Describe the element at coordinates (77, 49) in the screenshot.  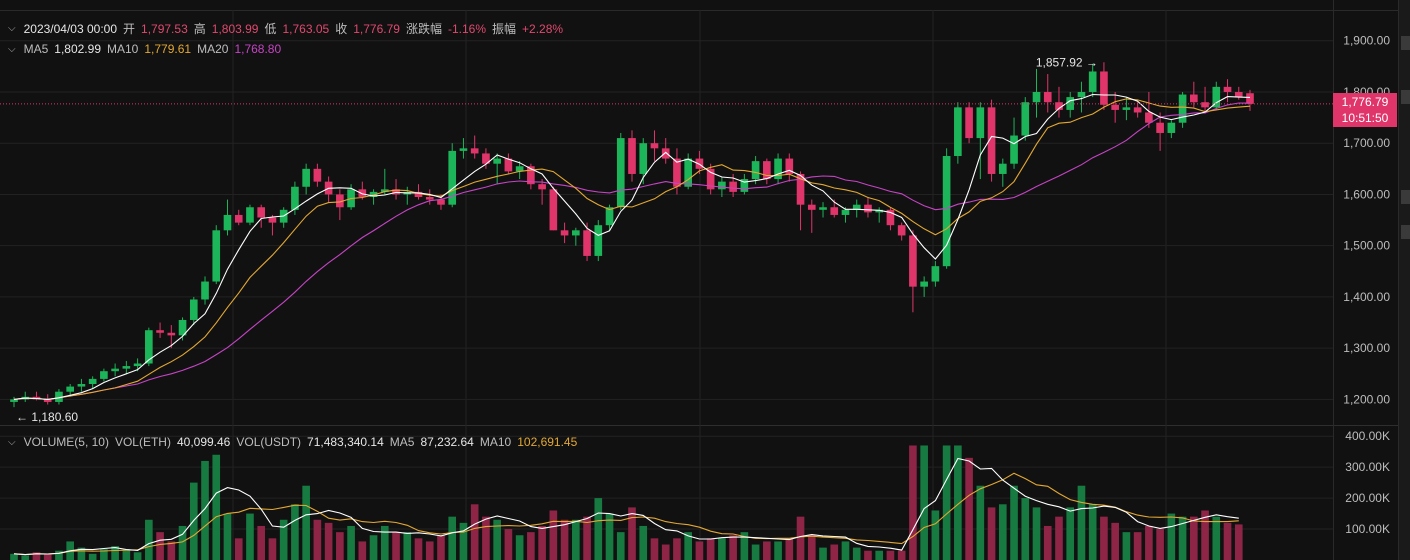
I see `ma5-value: 1,802.99` at that location.